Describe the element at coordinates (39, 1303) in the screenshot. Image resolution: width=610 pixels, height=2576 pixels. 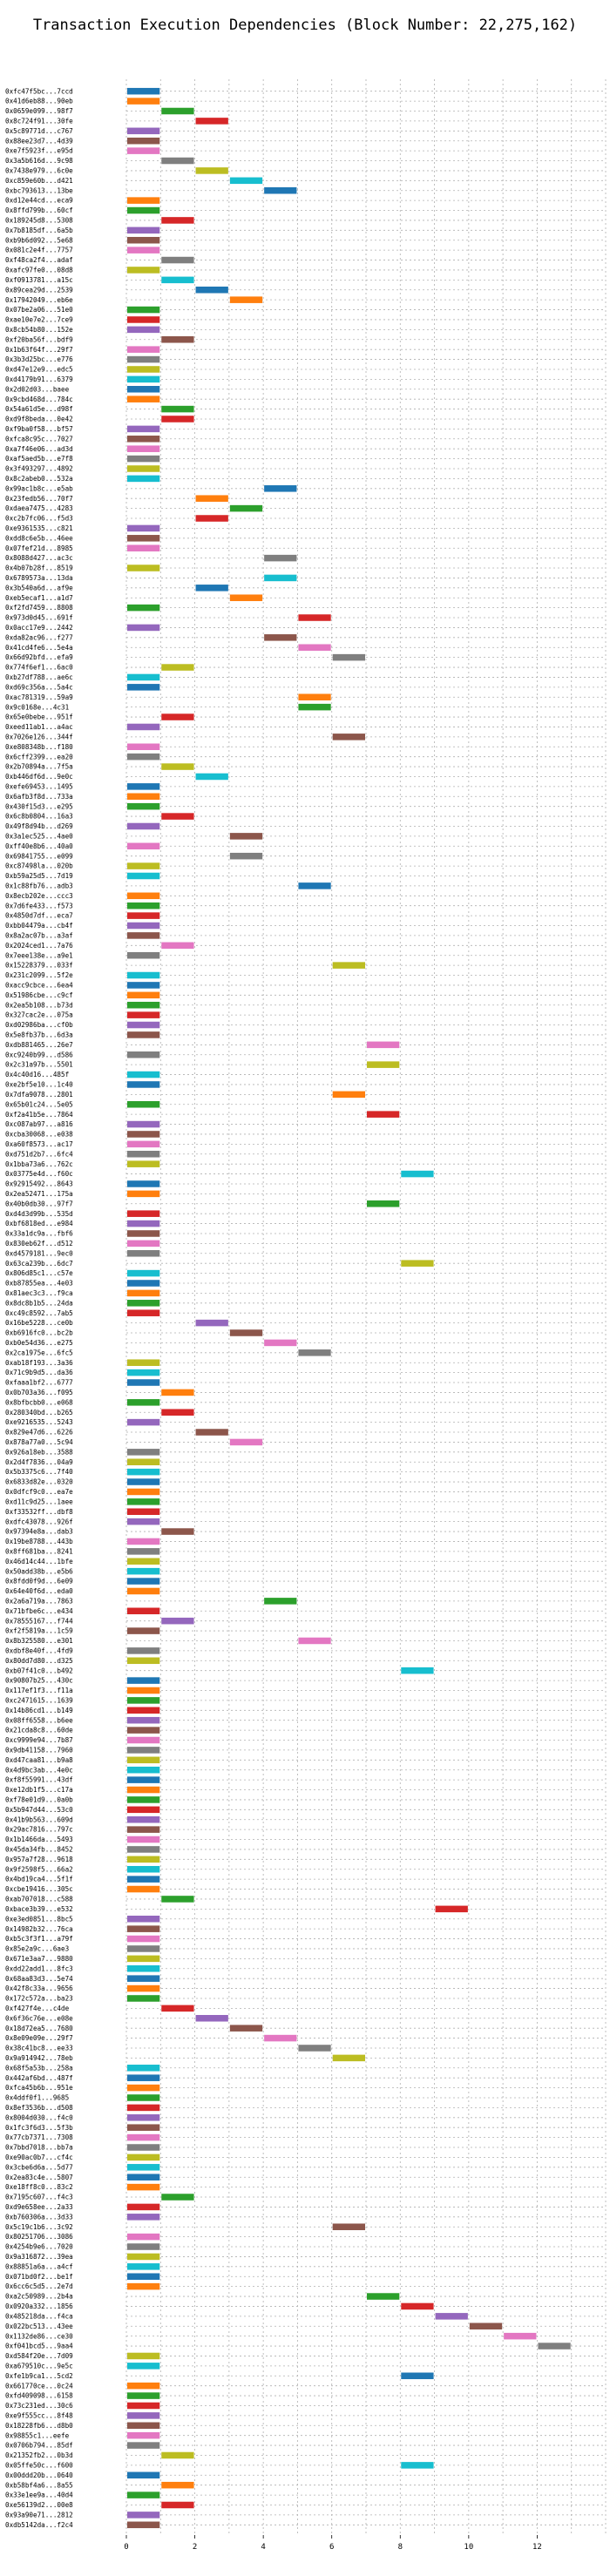
I see `tx-label: 0x8dc8b1b5...24da` at that location.